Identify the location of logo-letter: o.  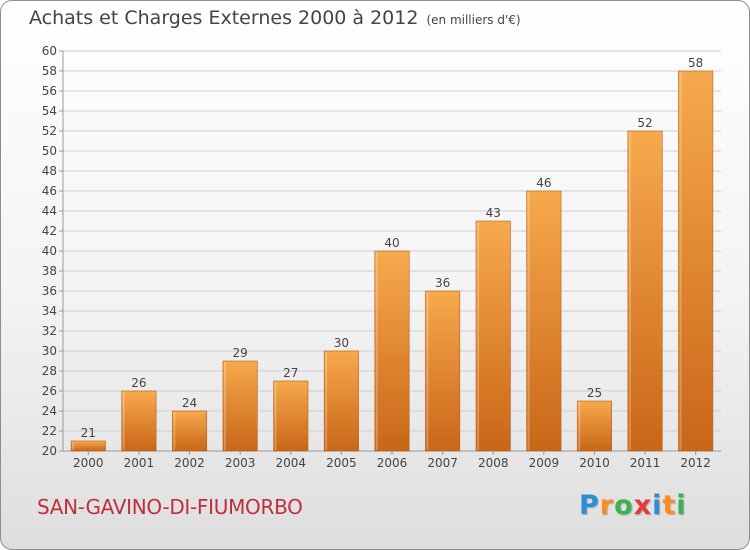
(624, 505).